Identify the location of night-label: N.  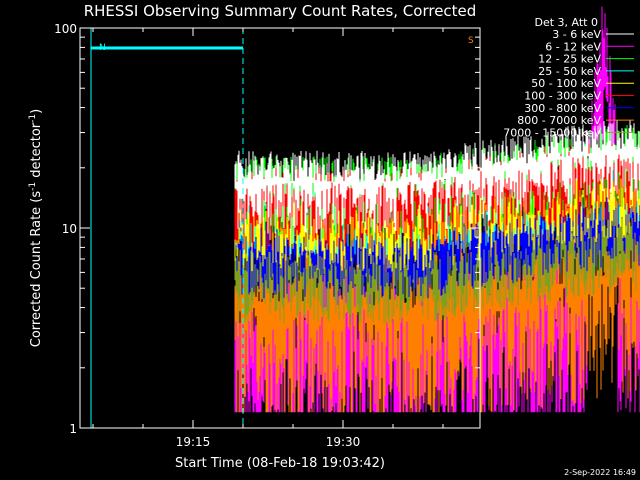
(102, 48).